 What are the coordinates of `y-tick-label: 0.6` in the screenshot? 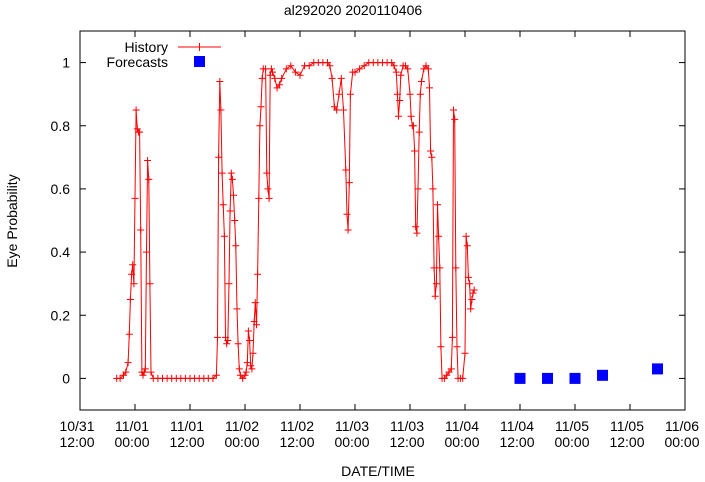 It's located at (61, 189).